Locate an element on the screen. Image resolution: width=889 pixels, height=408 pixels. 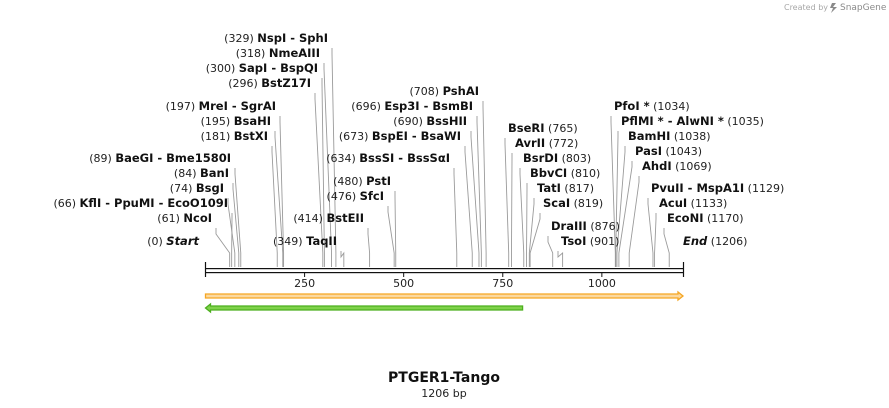
enzyme-label-bsssi-bsss-i: (634) BssSI - BssSαI is located at coordinates (388, 158).